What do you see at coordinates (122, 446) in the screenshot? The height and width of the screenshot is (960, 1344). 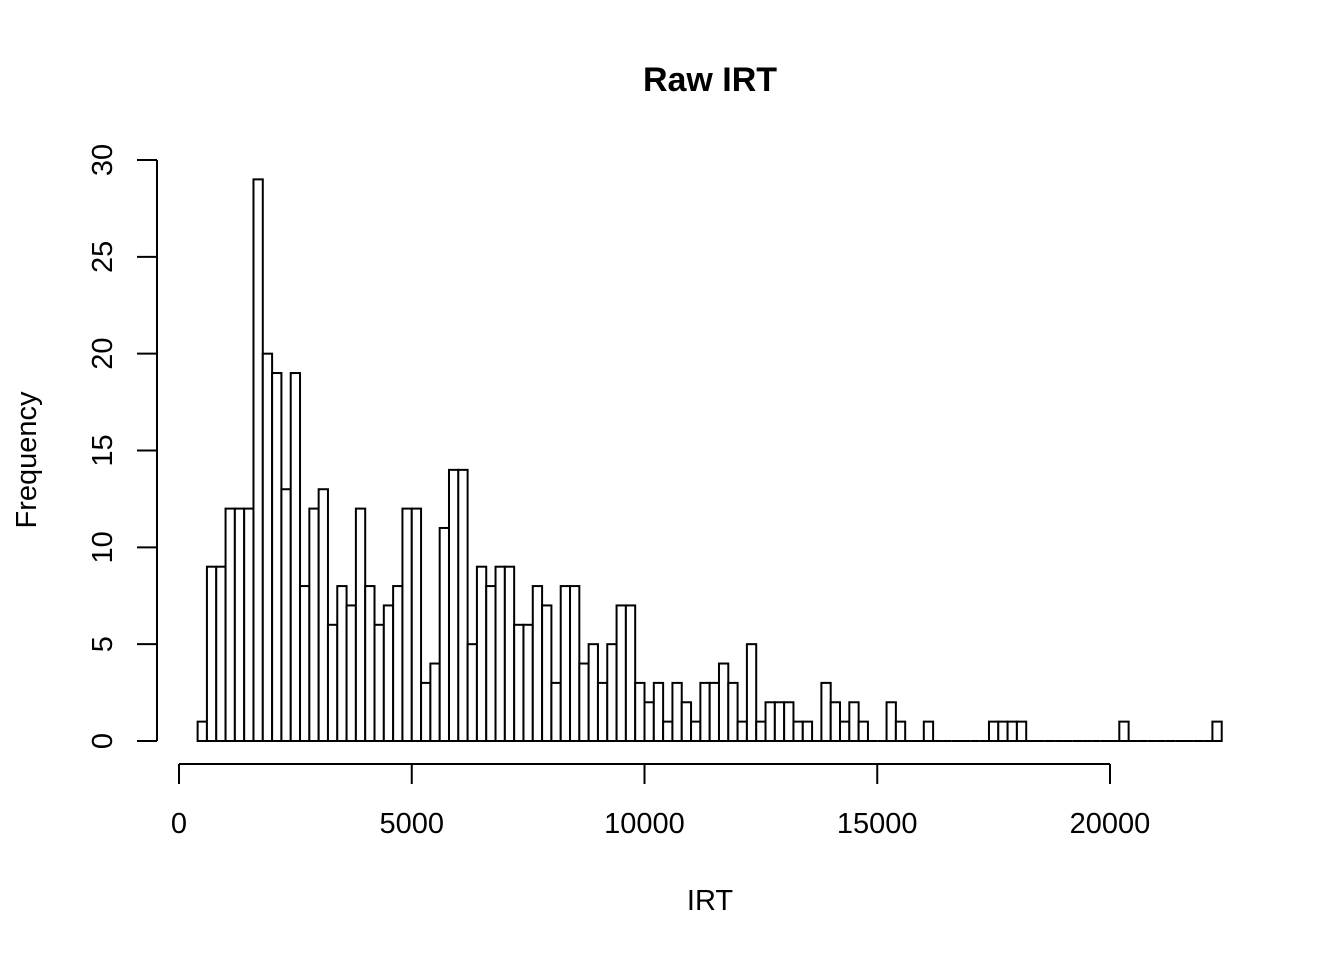 I see `y-axis: 0 5 10 15 20 25 30` at bounding box center [122, 446].